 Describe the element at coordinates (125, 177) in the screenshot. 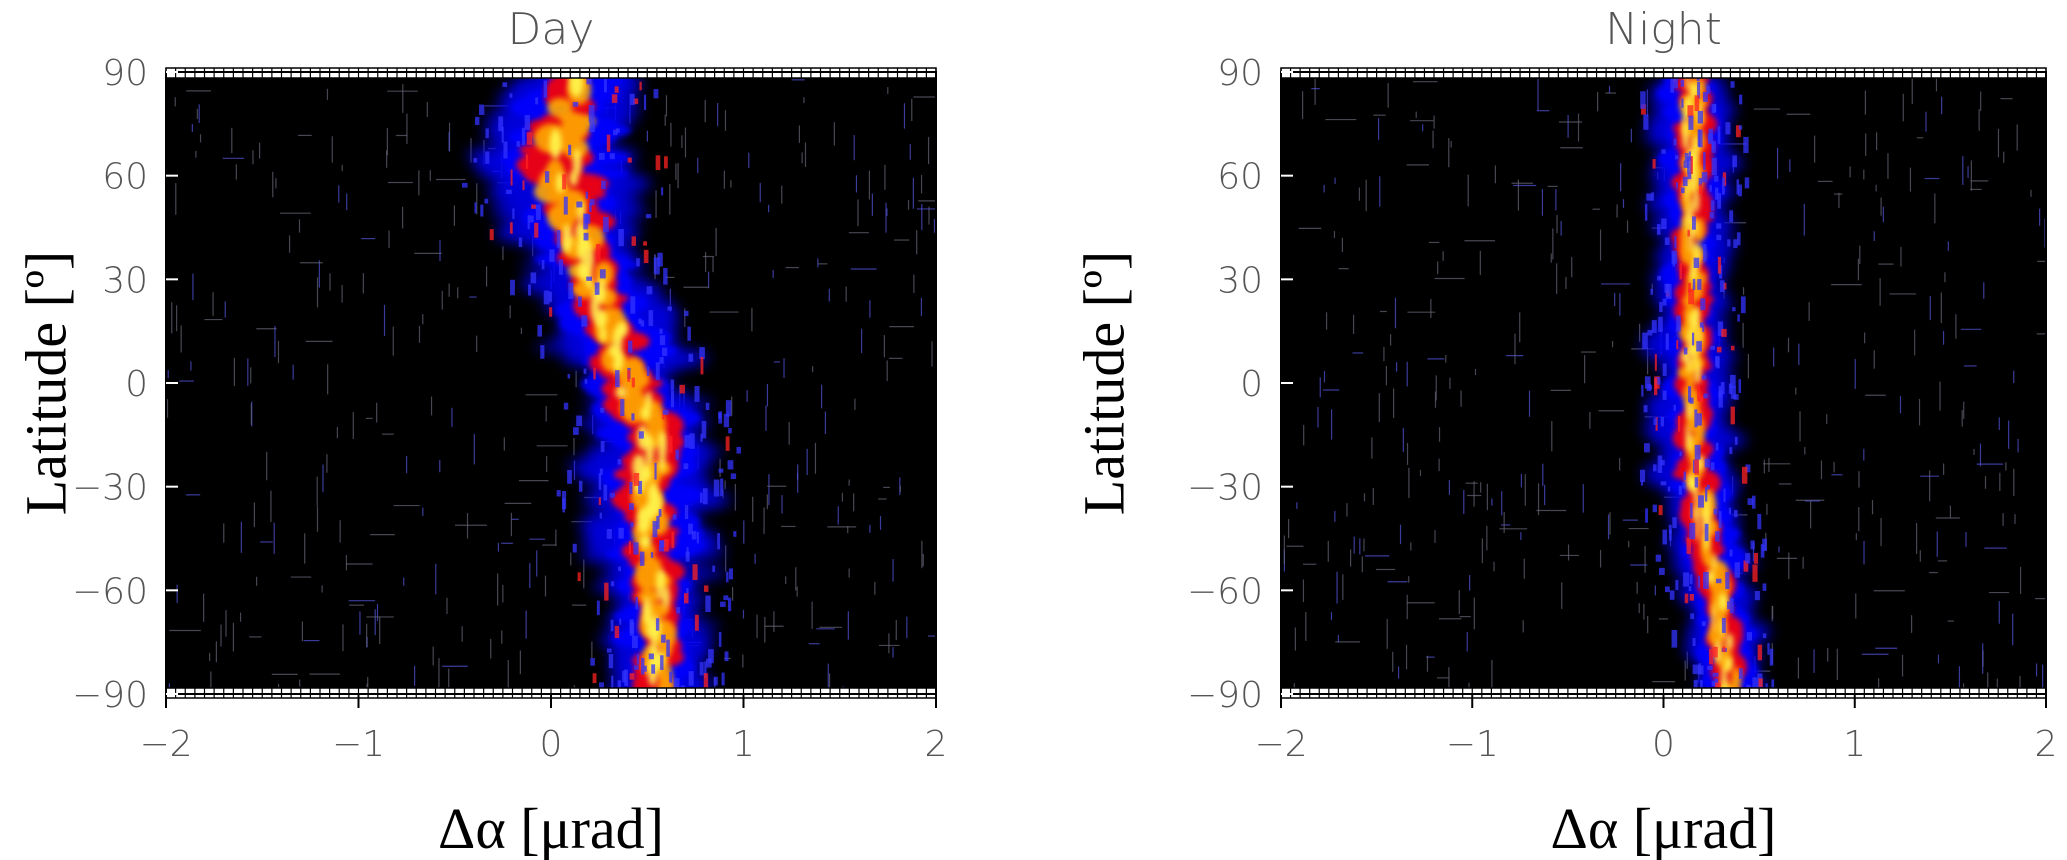

I see `panel-1-y-tick-label: 60` at that location.